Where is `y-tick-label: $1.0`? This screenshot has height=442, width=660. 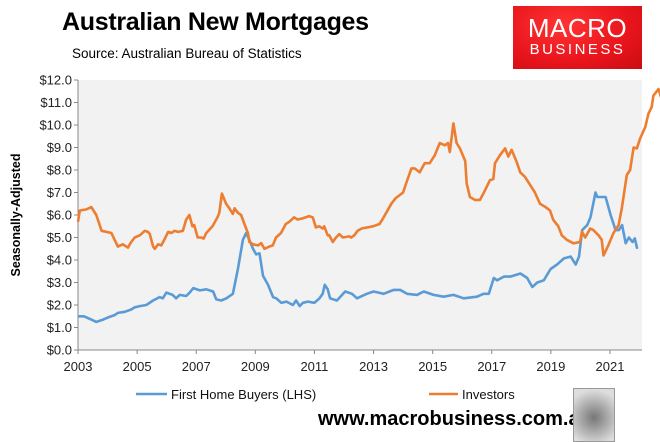 y-tick-label: $1.0 is located at coordinates (59, 327).